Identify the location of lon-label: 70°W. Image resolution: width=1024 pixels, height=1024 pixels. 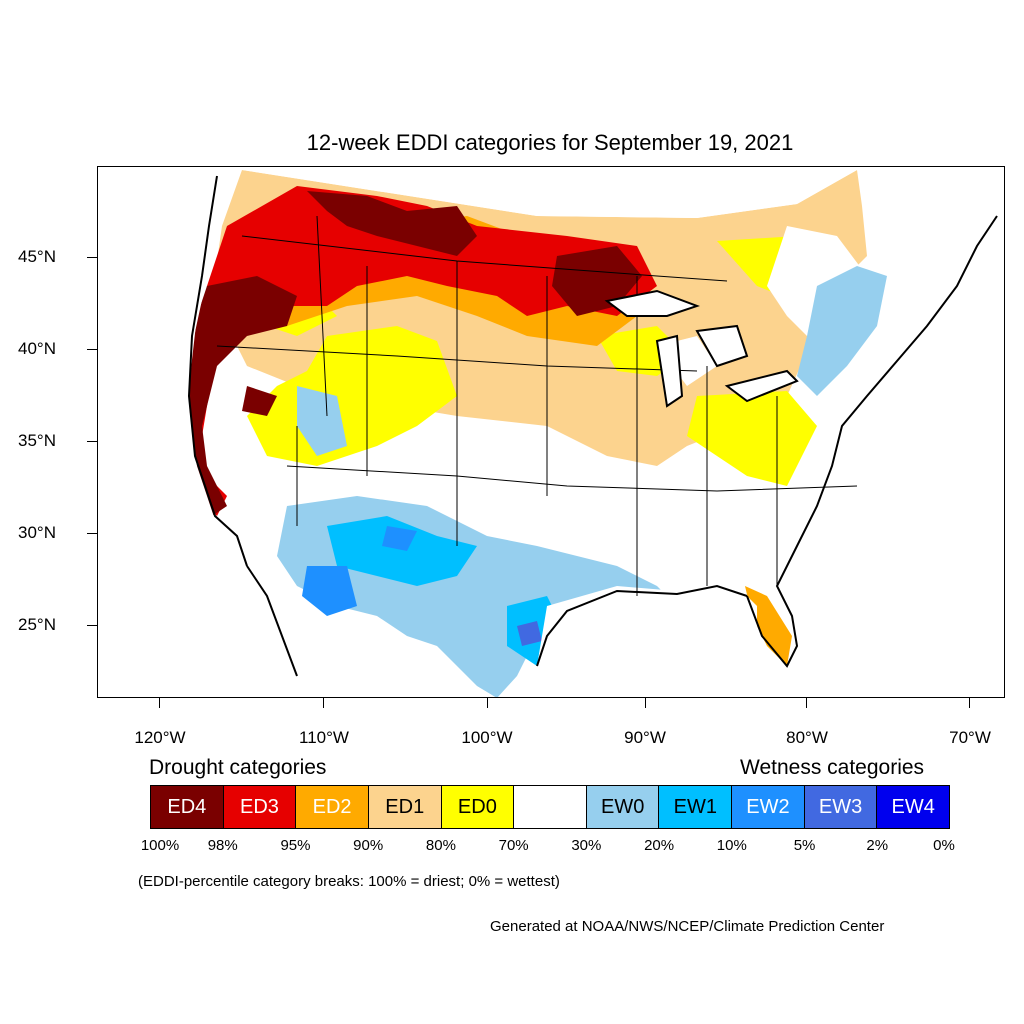
(970, 737).